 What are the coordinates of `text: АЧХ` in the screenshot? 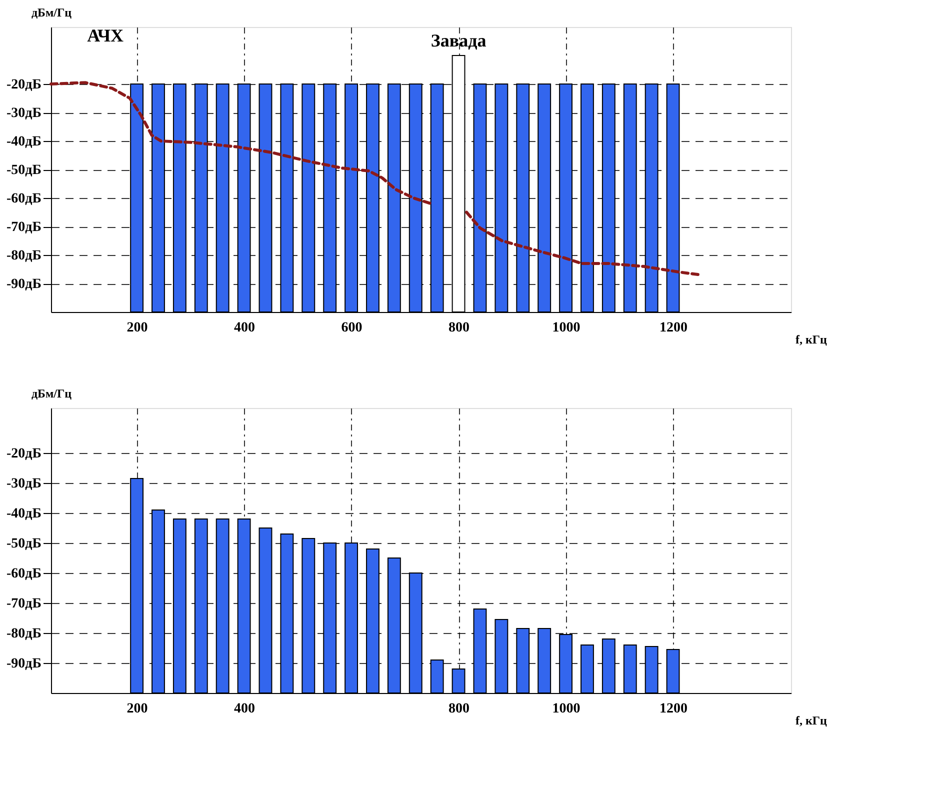 It's located at (105, 36).